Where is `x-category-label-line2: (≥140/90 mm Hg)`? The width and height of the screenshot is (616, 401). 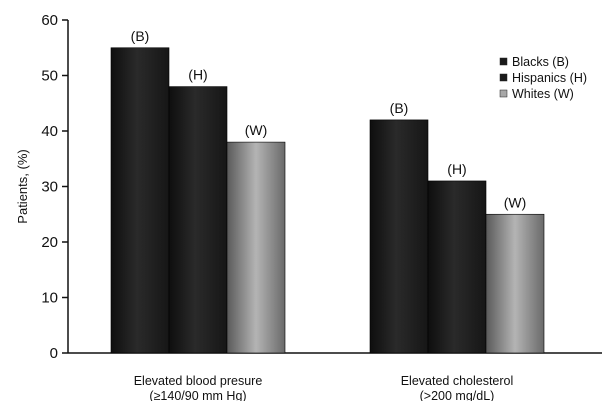 x-category-label-line2: (≥140/90 mm Hg) is located at coordinates (197, 395).